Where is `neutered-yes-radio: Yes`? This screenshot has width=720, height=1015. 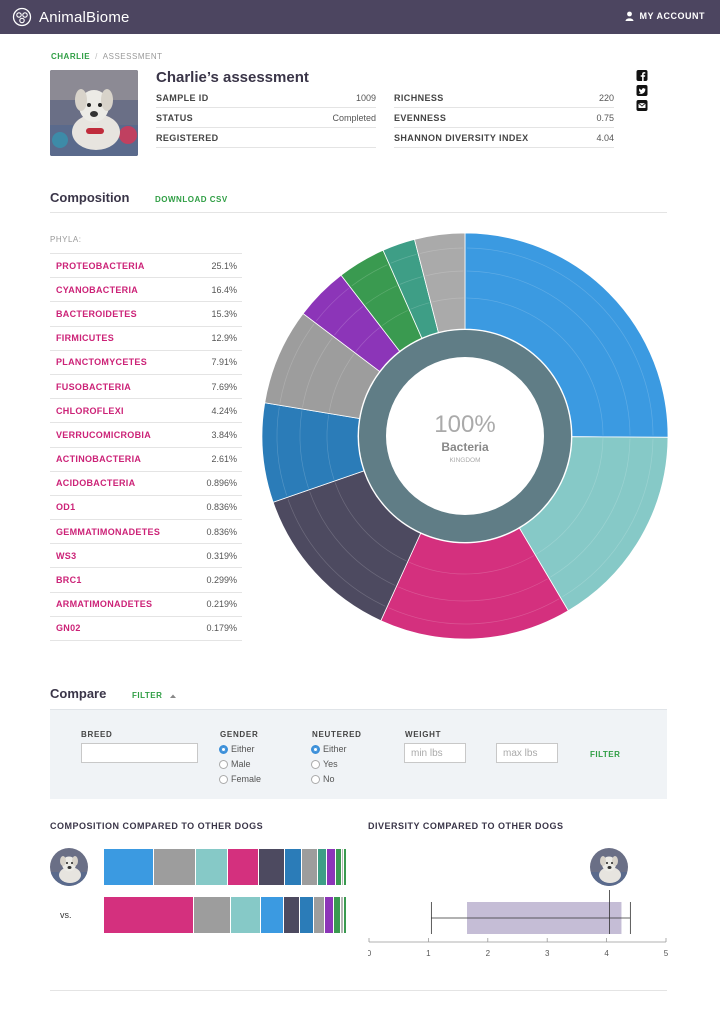
neutered-yes-radio: Yes is located at coordinates (324, 764).